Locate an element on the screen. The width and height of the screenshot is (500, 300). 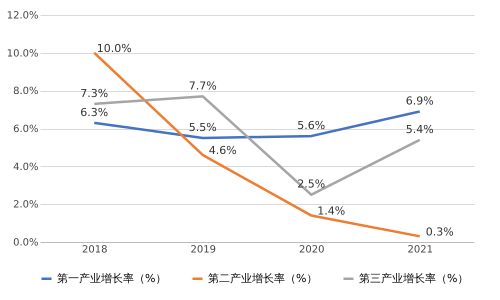
y-tick-label: 4.0% is located at coordinates (25, 167).